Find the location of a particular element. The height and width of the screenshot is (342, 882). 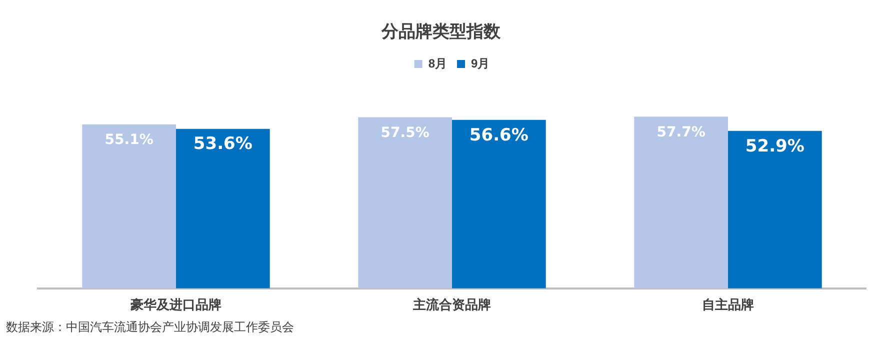

data-label: 52.9% is located at coordinates (774, 146).